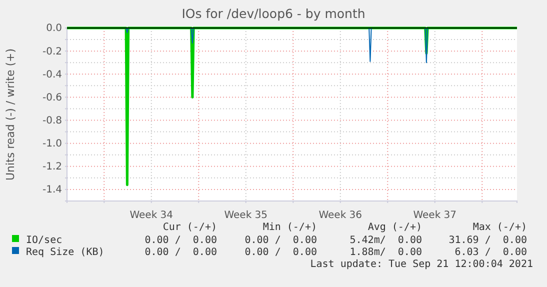 Image resolution: width=547 pixels, height=287 pixels. What do you see at coordinates (52, 74) in the screenshot?
I see `y-tick-label: -0.4` at bounding box center [52, 74].